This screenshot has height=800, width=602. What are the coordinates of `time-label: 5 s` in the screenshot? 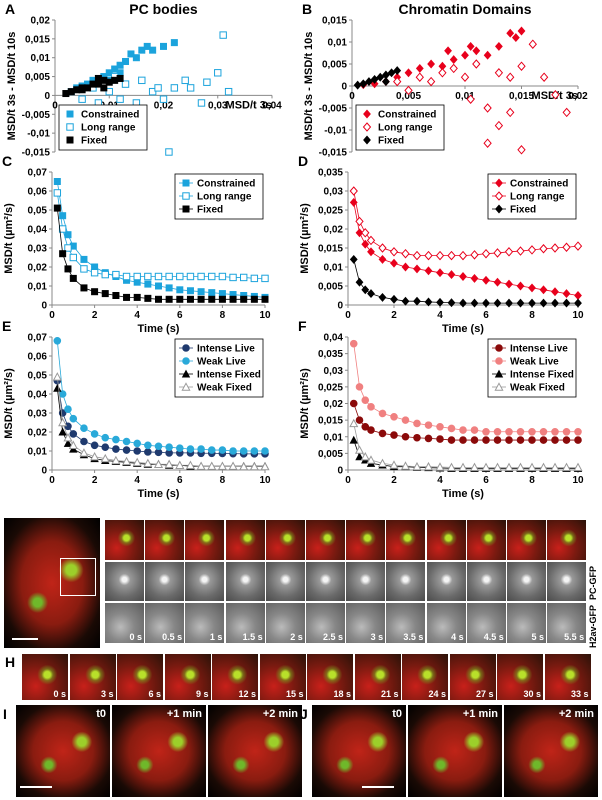 It's located at (537, 637).